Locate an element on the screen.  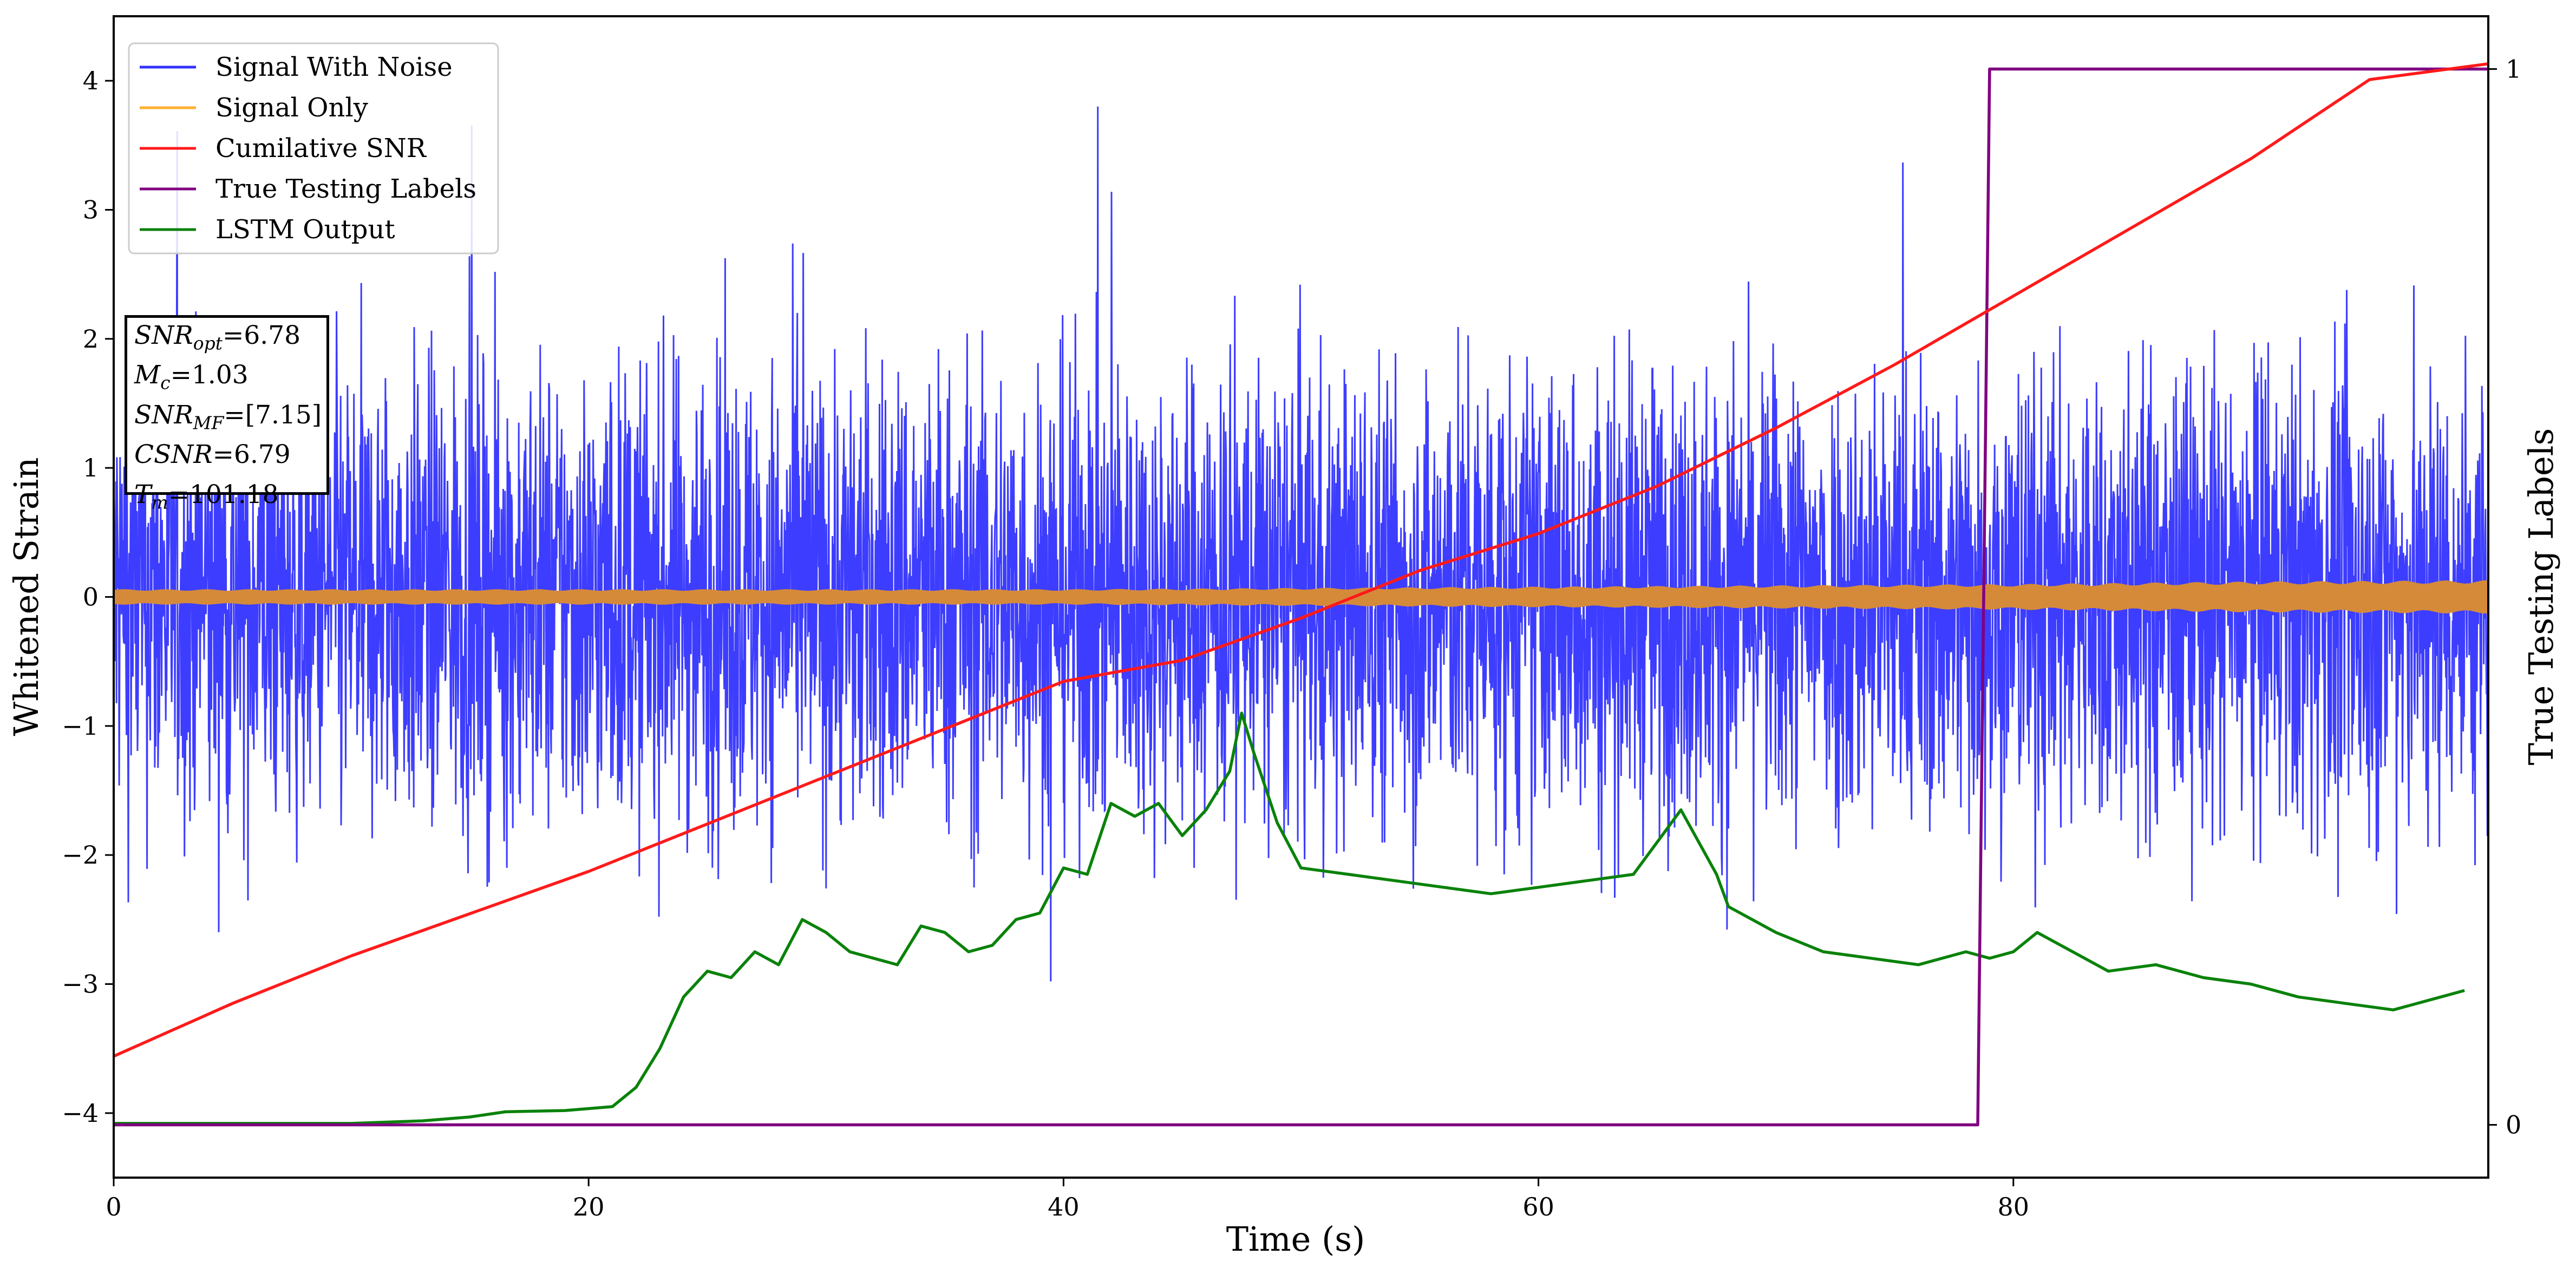
x-tick-label: 80 is located at coordinates (2014, 1206).